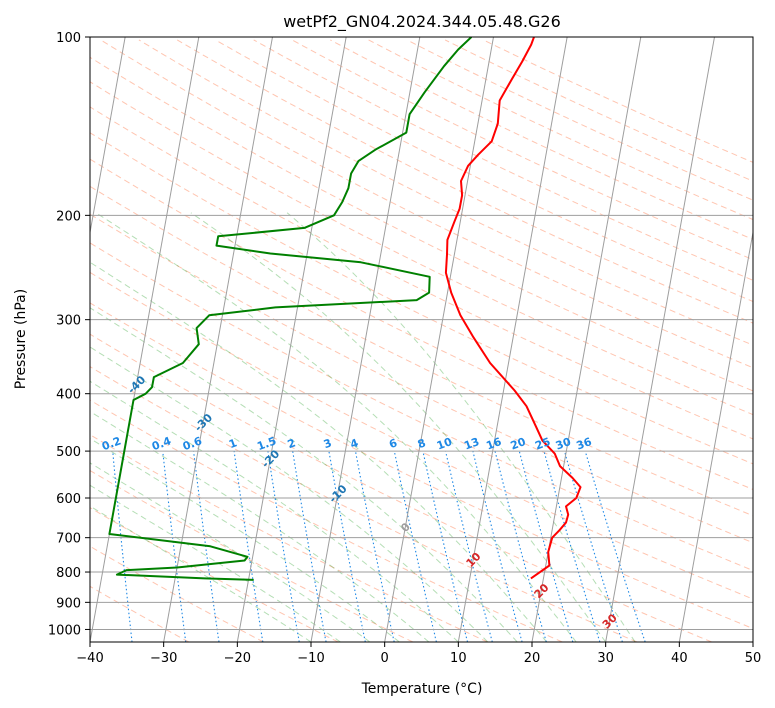 The width and height of the screenshot is (775, 708). What do you see at coordinates (310, 658) in the screenshot?
I see `x-tick-label: −10` at bounding box center [310, 658].